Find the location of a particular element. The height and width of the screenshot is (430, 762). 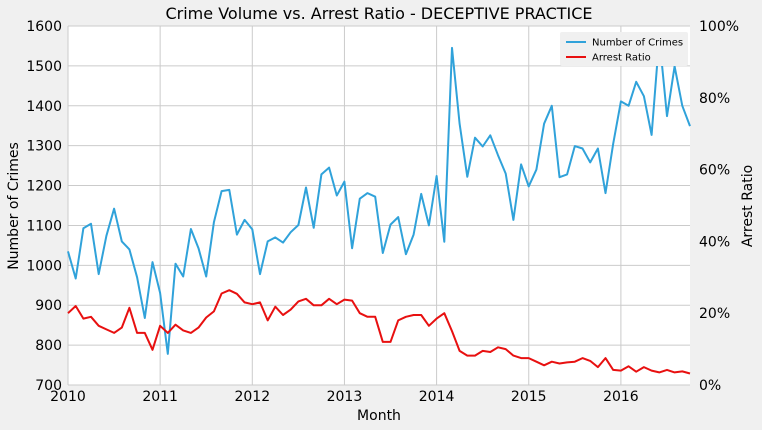

legend-label-arrest: Arrest Ratio is located at coordinates (621, 58).